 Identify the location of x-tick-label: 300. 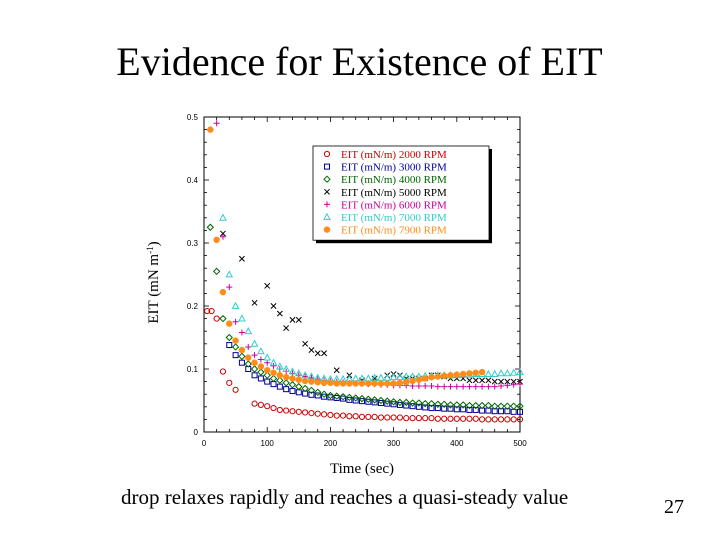
(394, 443).